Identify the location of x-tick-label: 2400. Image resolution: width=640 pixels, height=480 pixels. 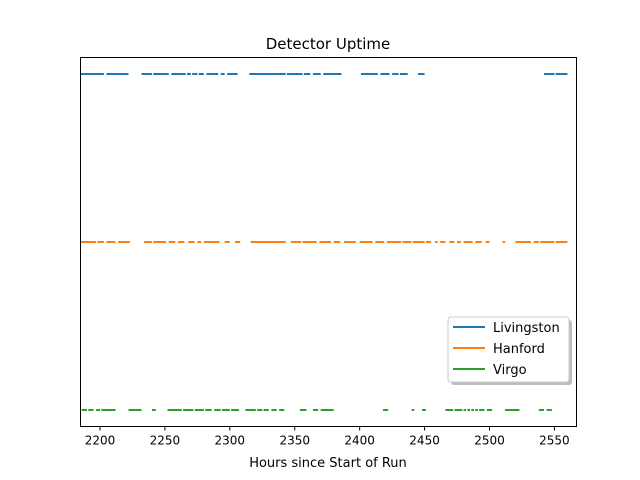
(359, 441).